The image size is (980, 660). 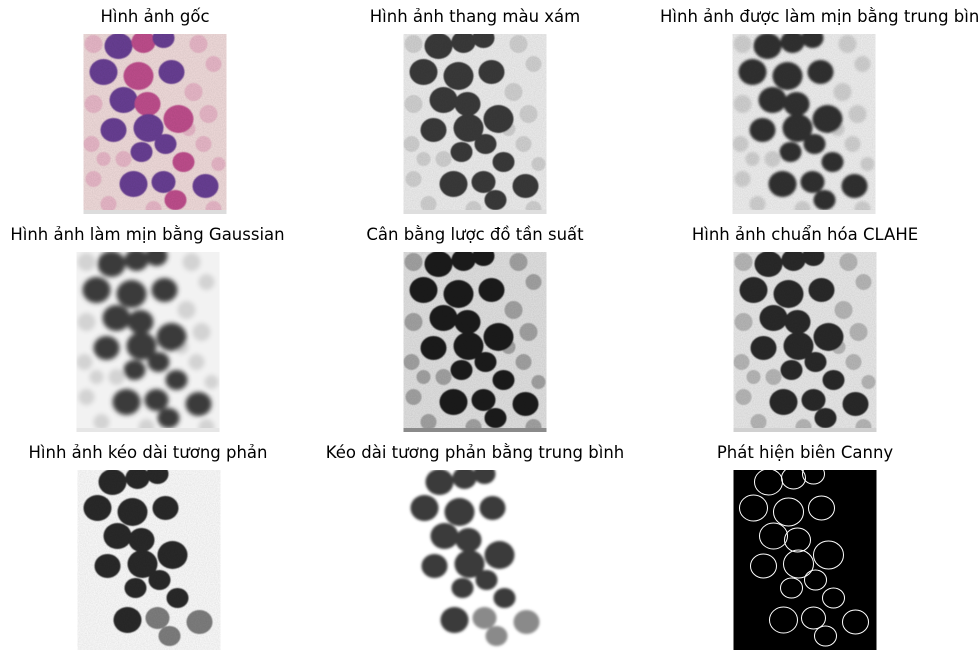 What do you see at coordinates (475, 234) in the screenshot?
I see `panel-title: Cân bằng lược đồ tần suất` at bounding box center [475, 234].